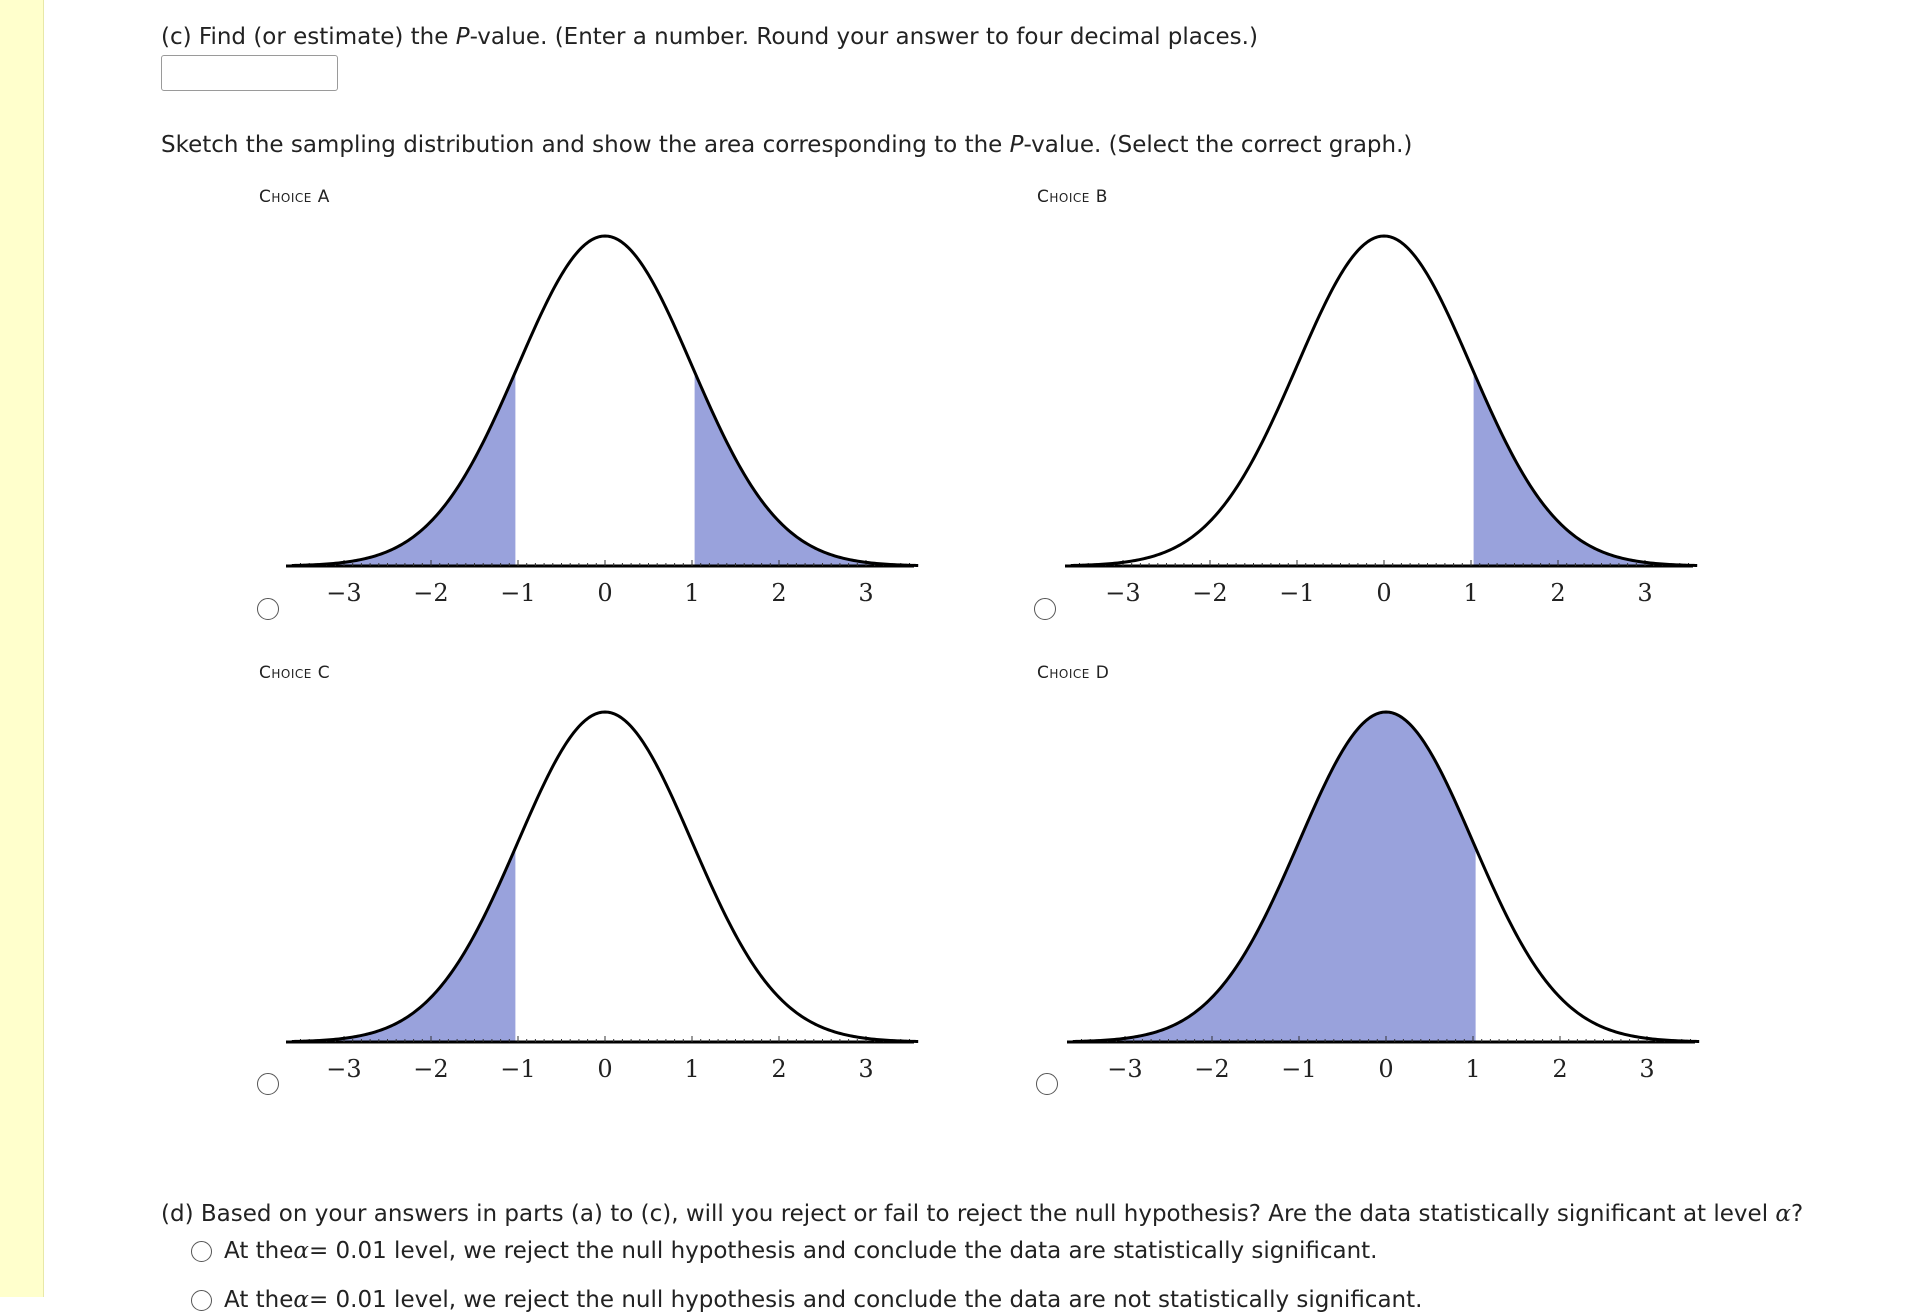  I want to click on choice-a-radio, so click(268, 609).